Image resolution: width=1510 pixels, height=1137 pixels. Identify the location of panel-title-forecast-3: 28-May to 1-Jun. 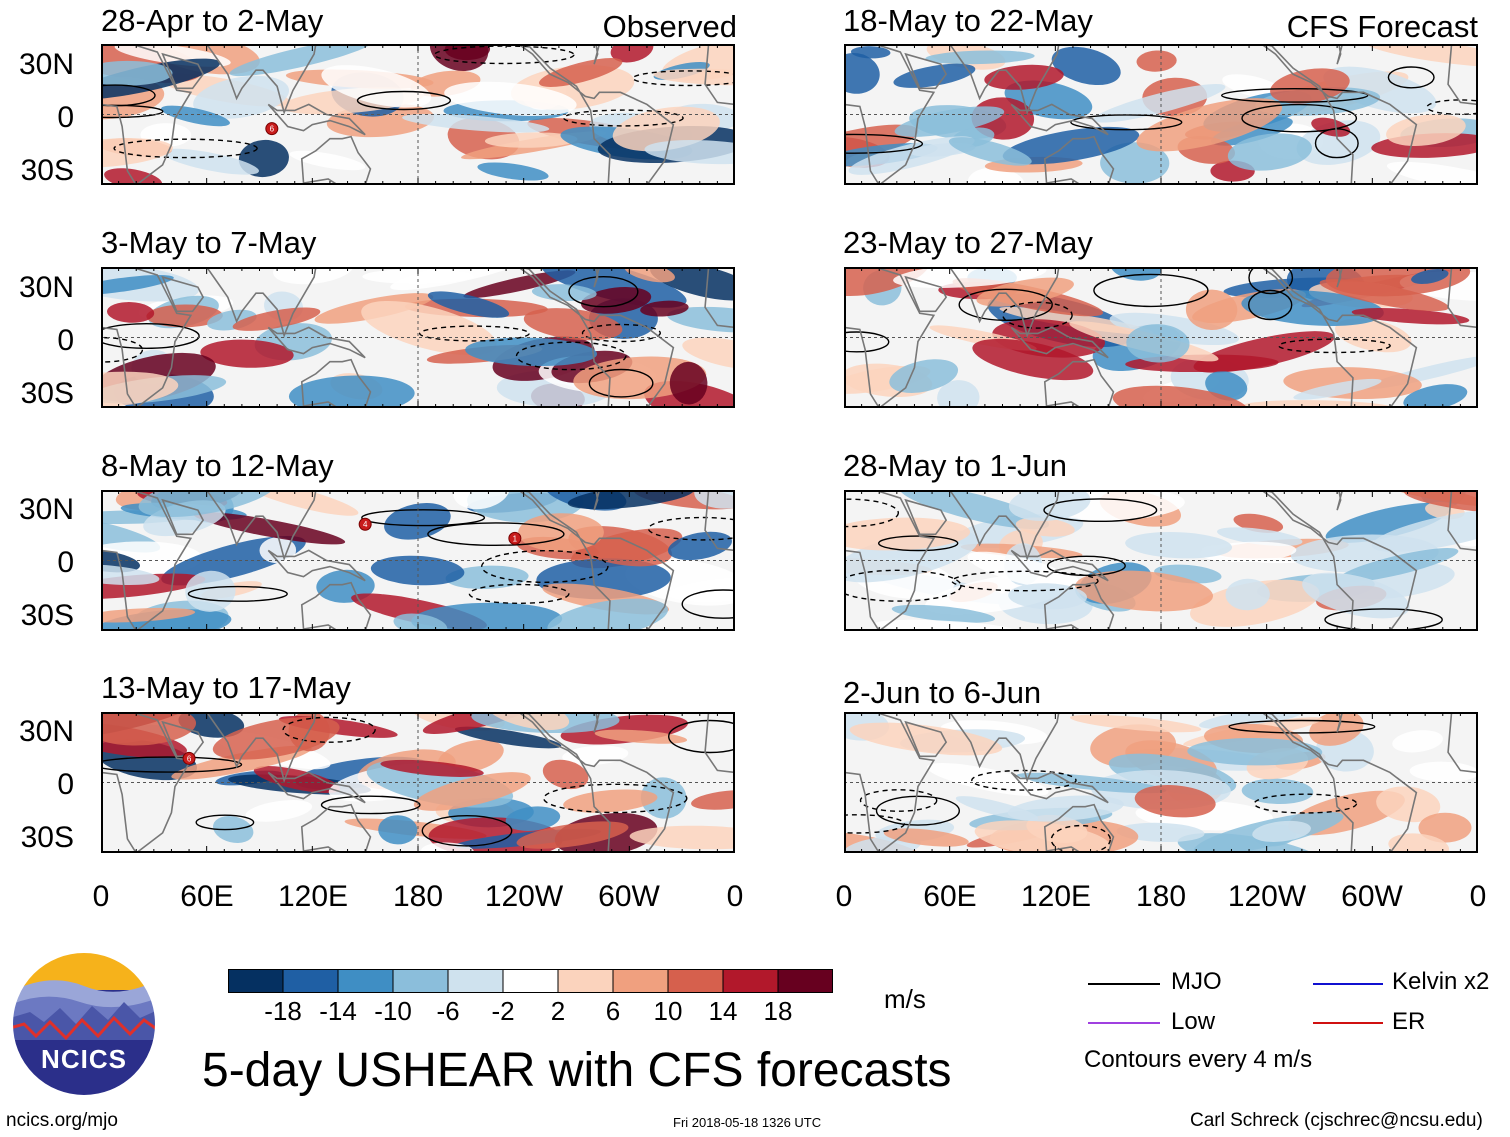
(955, 465).